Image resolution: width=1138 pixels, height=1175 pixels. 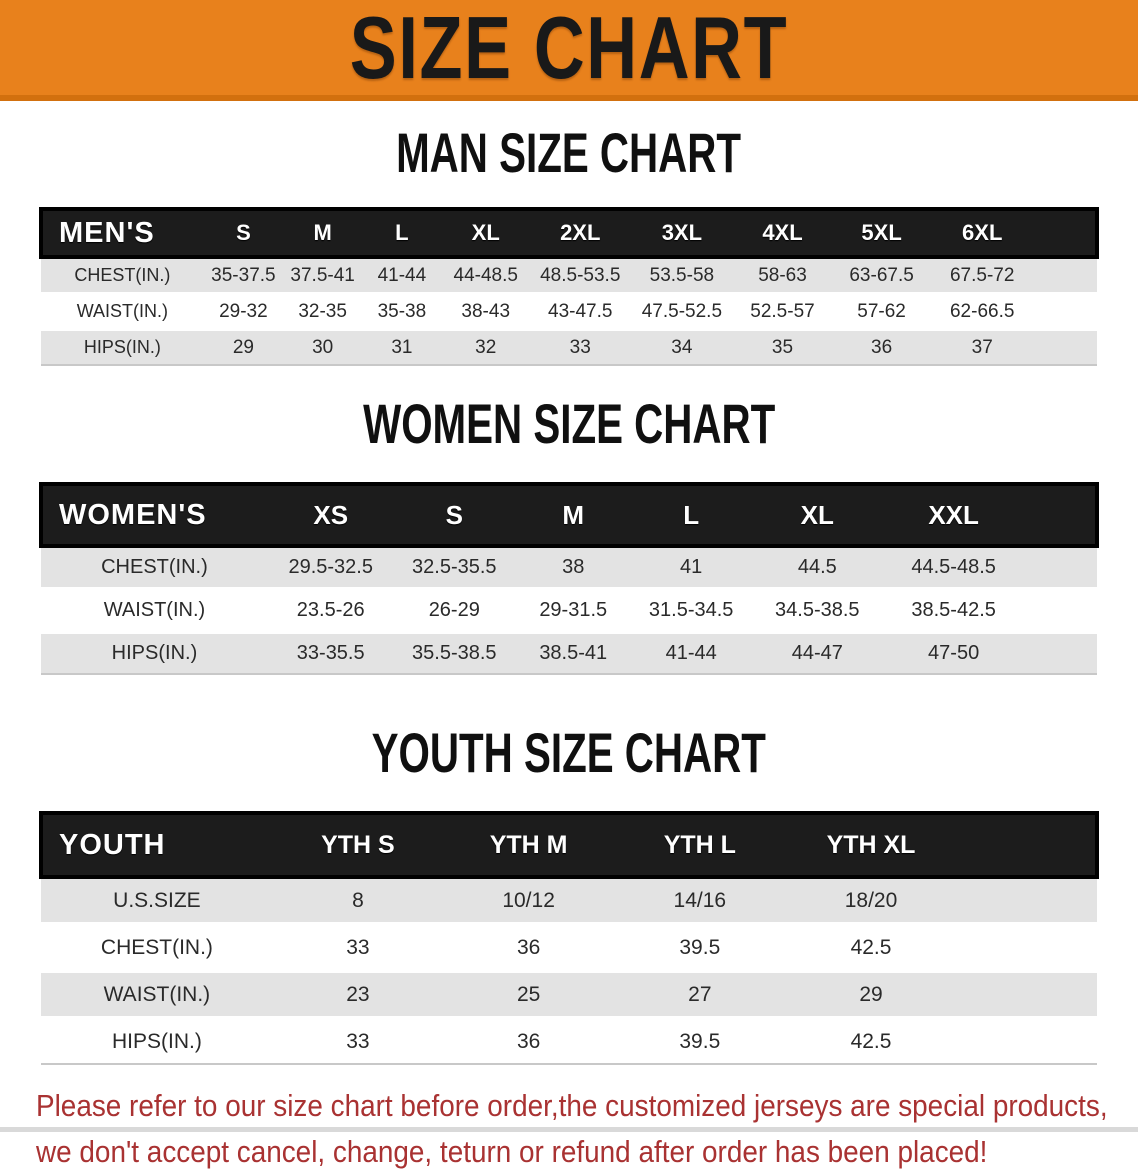 What do you see at coordinates (580, 312) in the screenshot?
I see `size-value-cell: 43-47.5` at bounding box center [580, 312].